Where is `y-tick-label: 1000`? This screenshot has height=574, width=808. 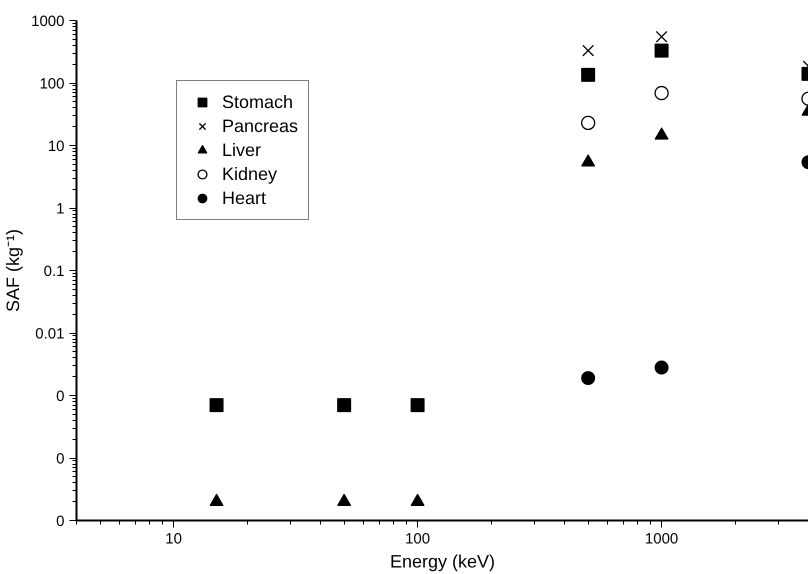
y-tick-label: 1000 is located at coordinates (48, 21).